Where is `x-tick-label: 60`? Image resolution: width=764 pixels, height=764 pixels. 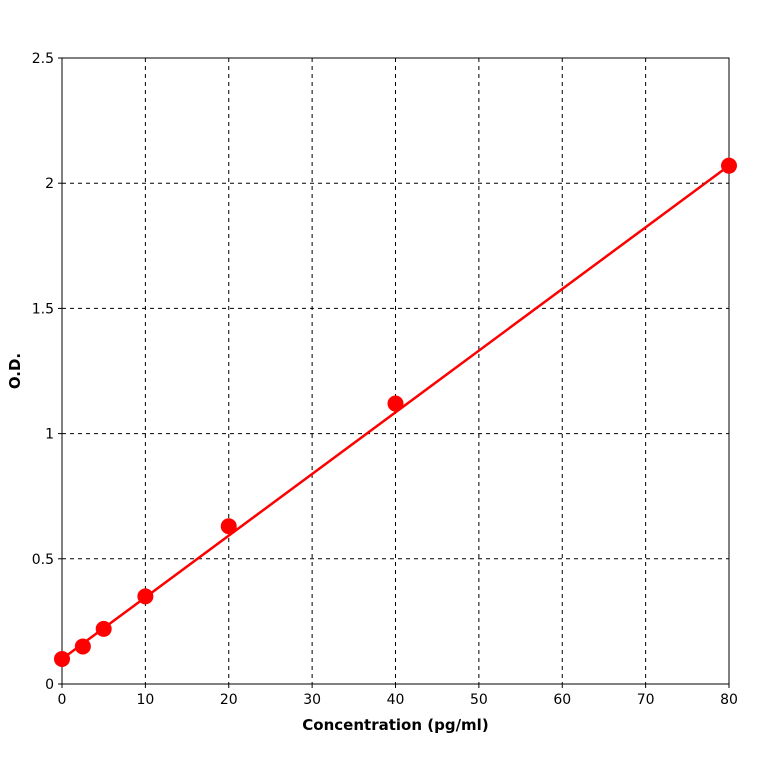
x-tick-label: 60 is located at coordinates (562, 700).